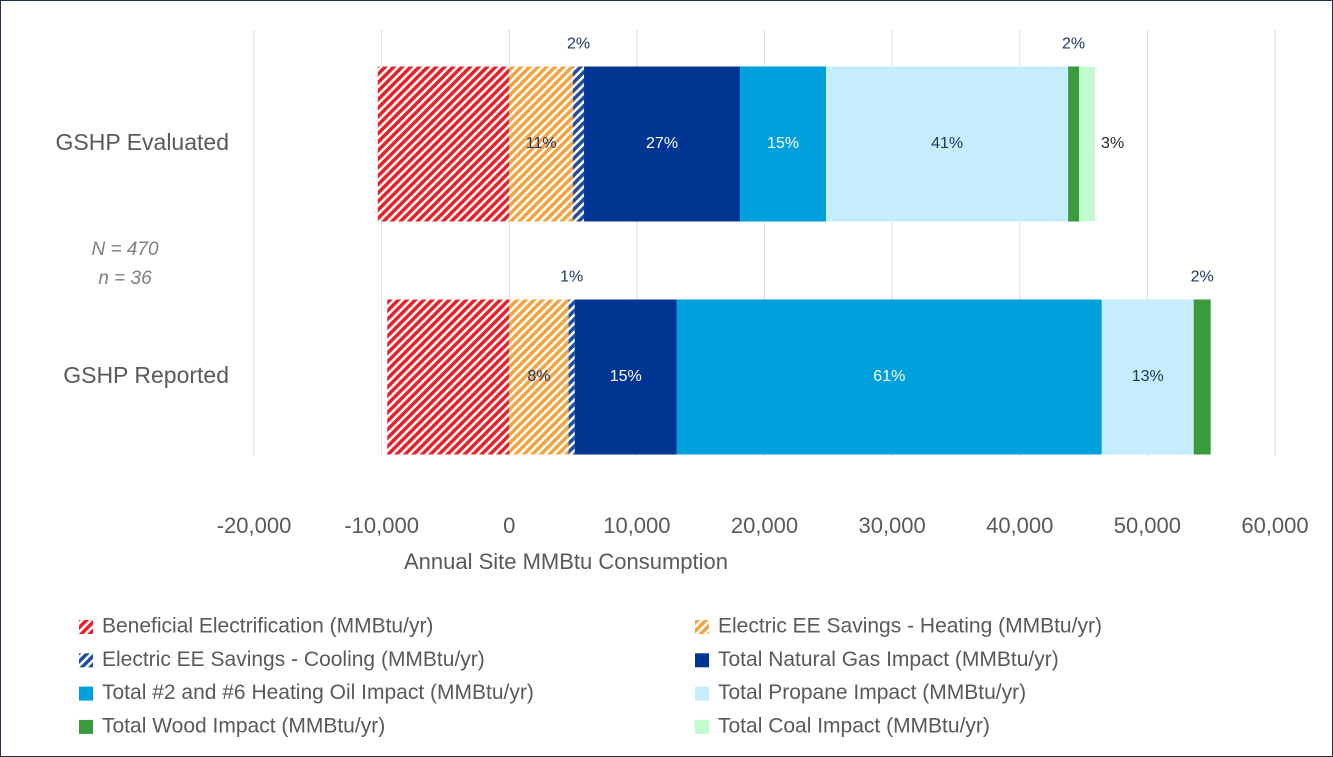 This screenshot has height=757, width=1333. What do you see at coordinates (254, 525) in the screenshot?
I see `x-tick-label: -20,000` at bounding box center [254, 525].